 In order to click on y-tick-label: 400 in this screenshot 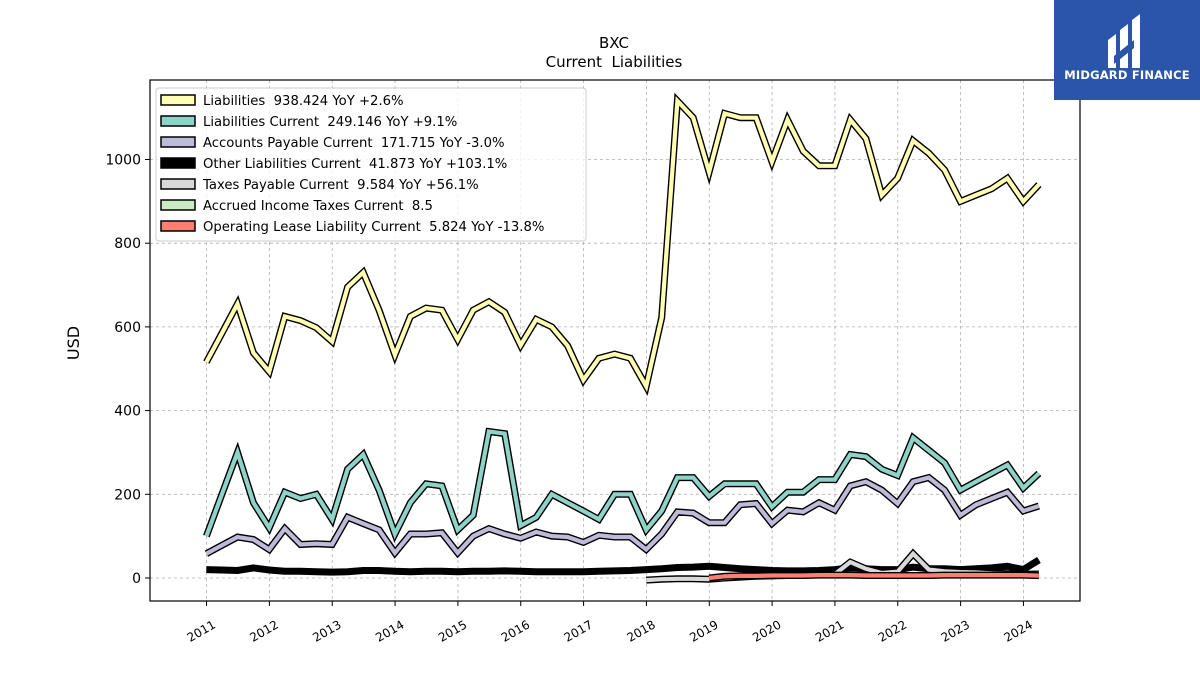, I will do `click(127, 412)`.